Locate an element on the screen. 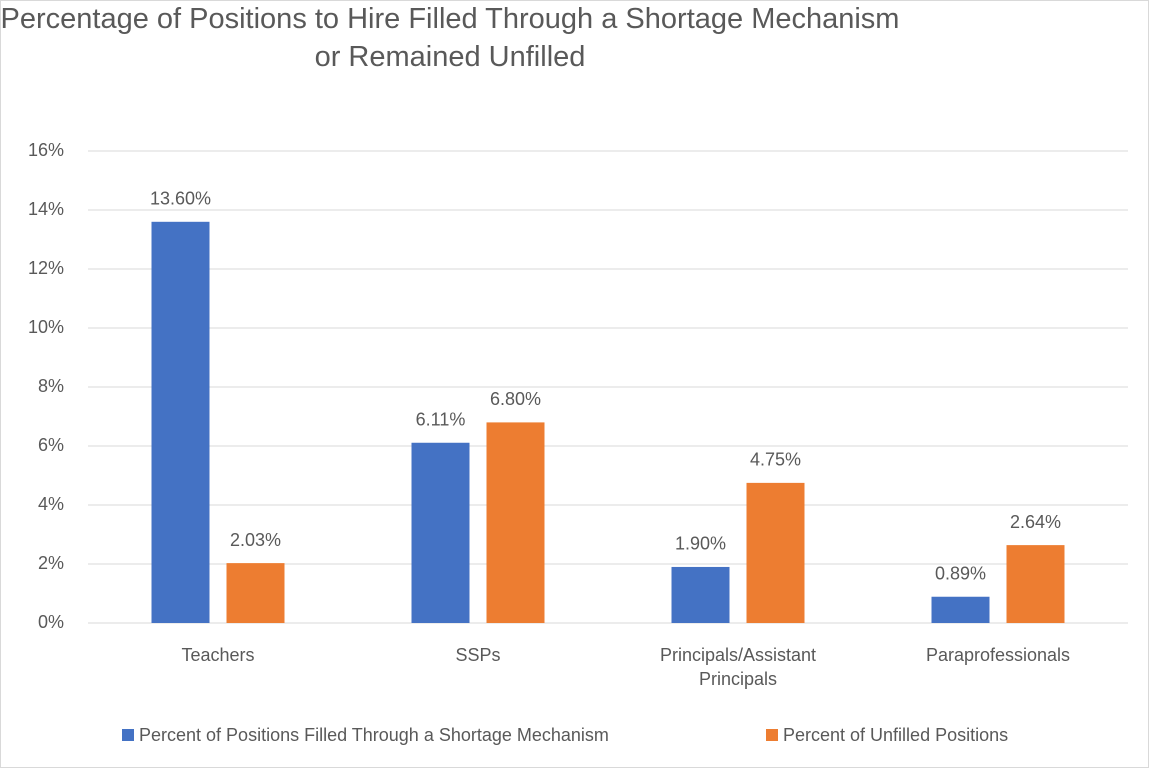 This screenshot has height=770, width=1151. data-label: 2.64% is located at coordinates (1035, 522).